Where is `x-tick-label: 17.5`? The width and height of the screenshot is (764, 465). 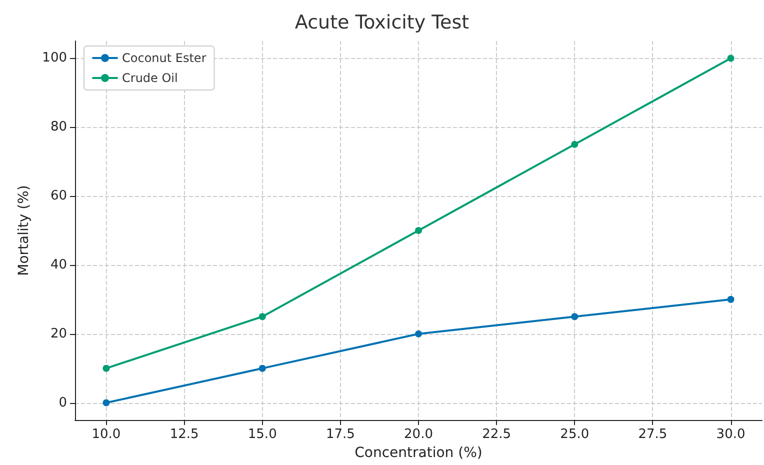 x-tick-label: 17.5 is located at coordinates (340, 434).